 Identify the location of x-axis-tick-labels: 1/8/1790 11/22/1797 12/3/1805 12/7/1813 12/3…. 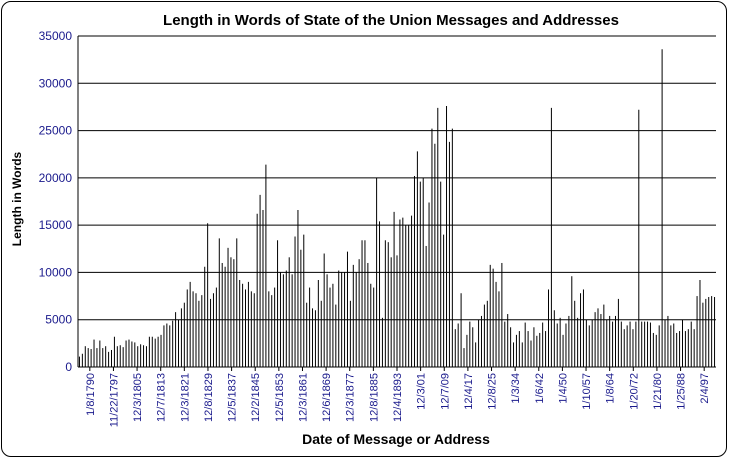
(398, 400).